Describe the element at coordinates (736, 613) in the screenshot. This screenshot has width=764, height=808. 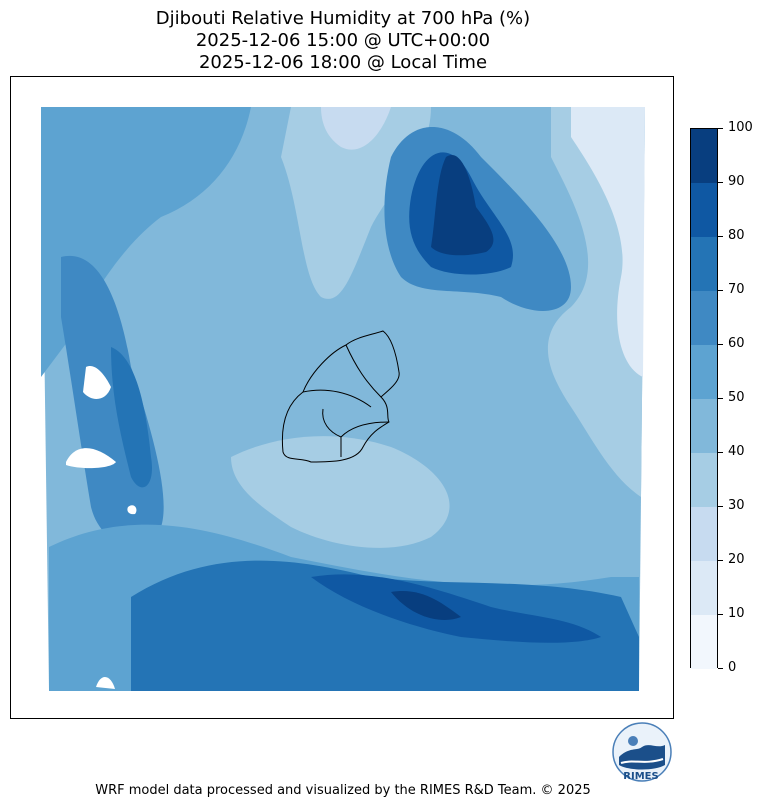
I see `colorbar-tick-label: 10` at that location.